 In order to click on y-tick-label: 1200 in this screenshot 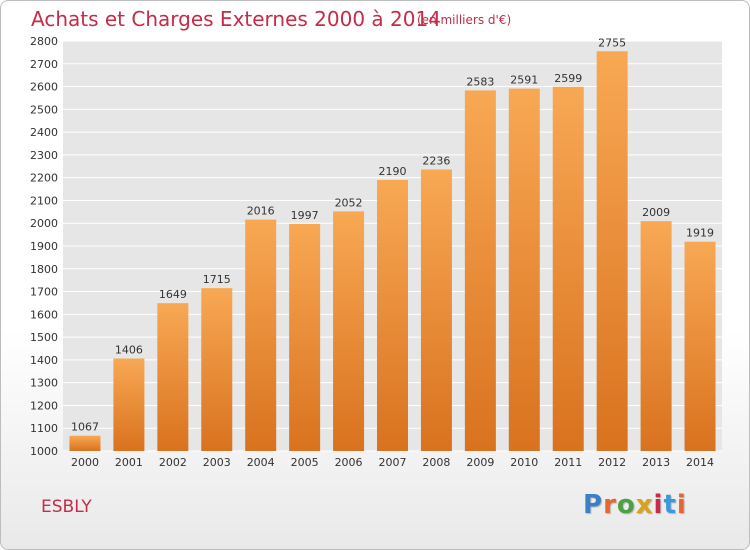, I will do `click(44, 405)`.